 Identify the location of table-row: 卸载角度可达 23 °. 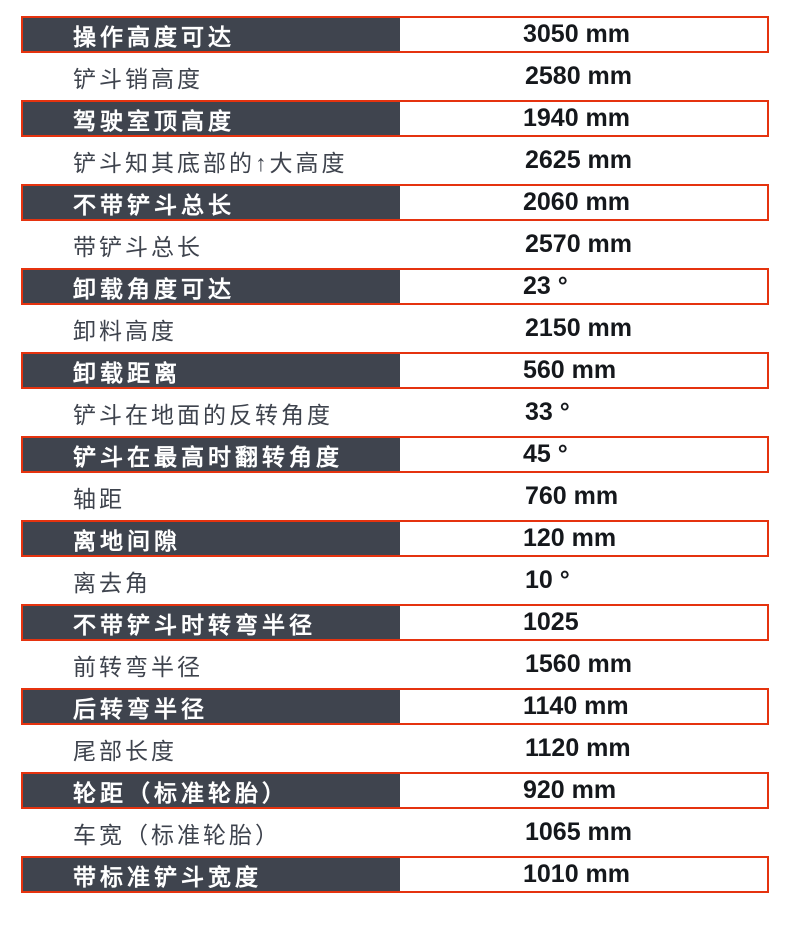
(395, 286).